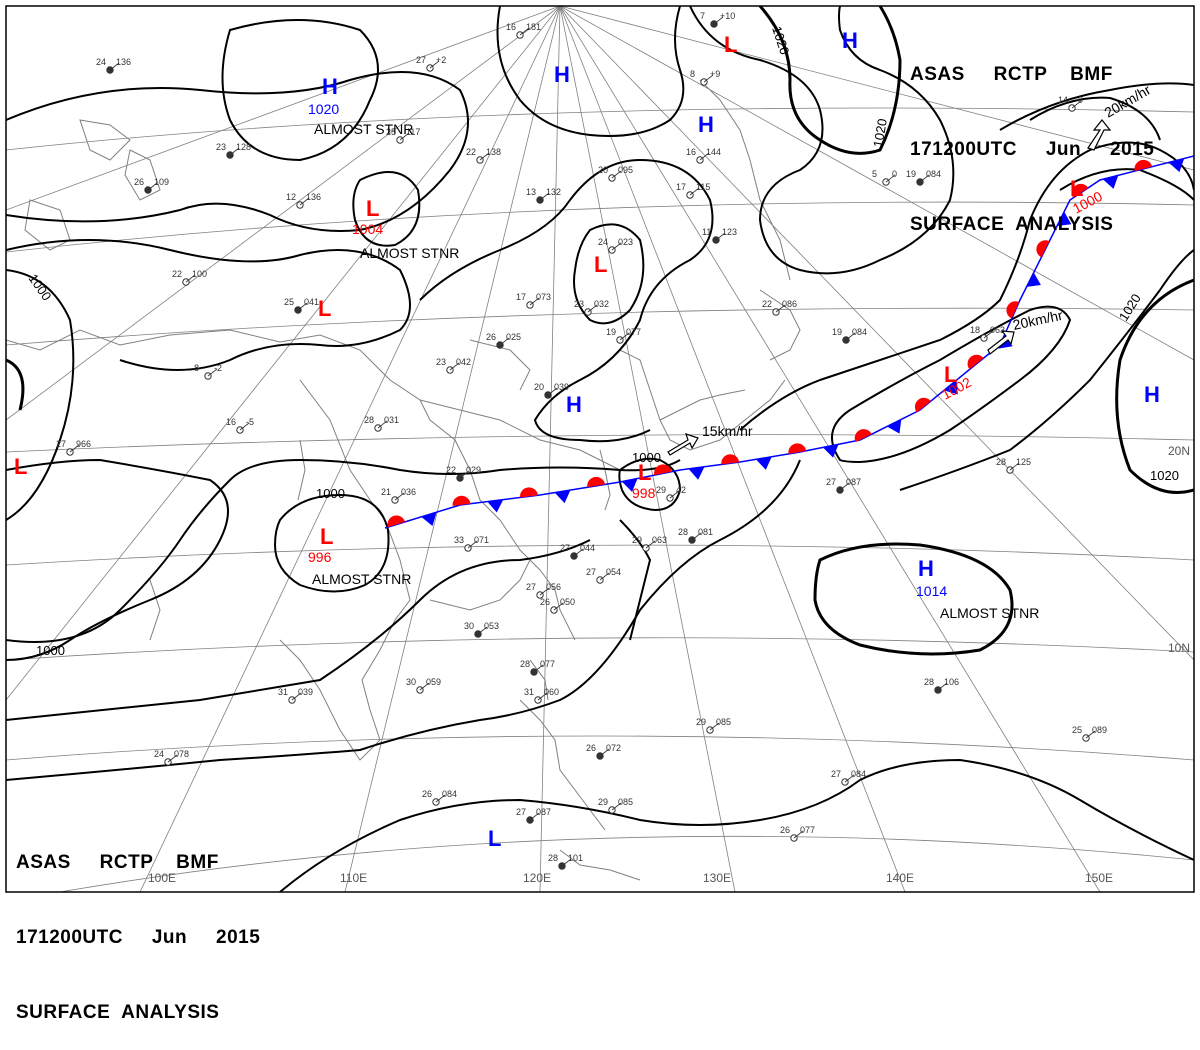 This screenshot has height=1050, width=1200. I want to click on station-plot: 26 072, so click(603, 751).